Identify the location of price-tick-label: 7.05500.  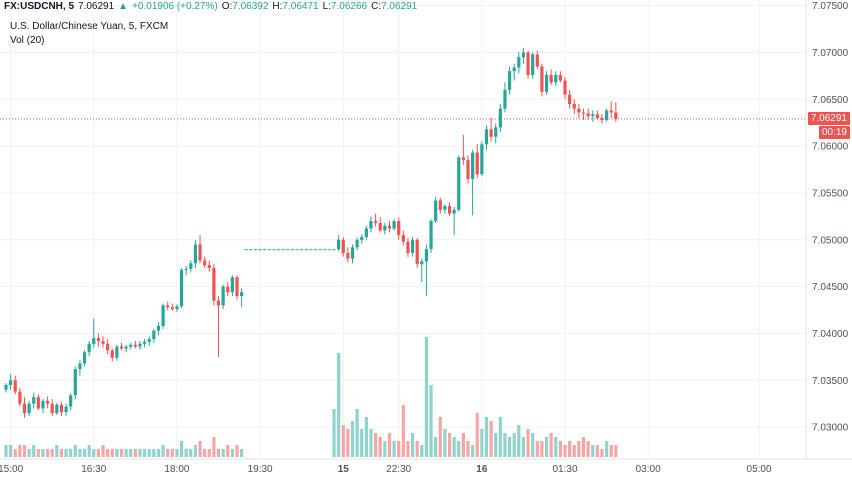
(830, 193).